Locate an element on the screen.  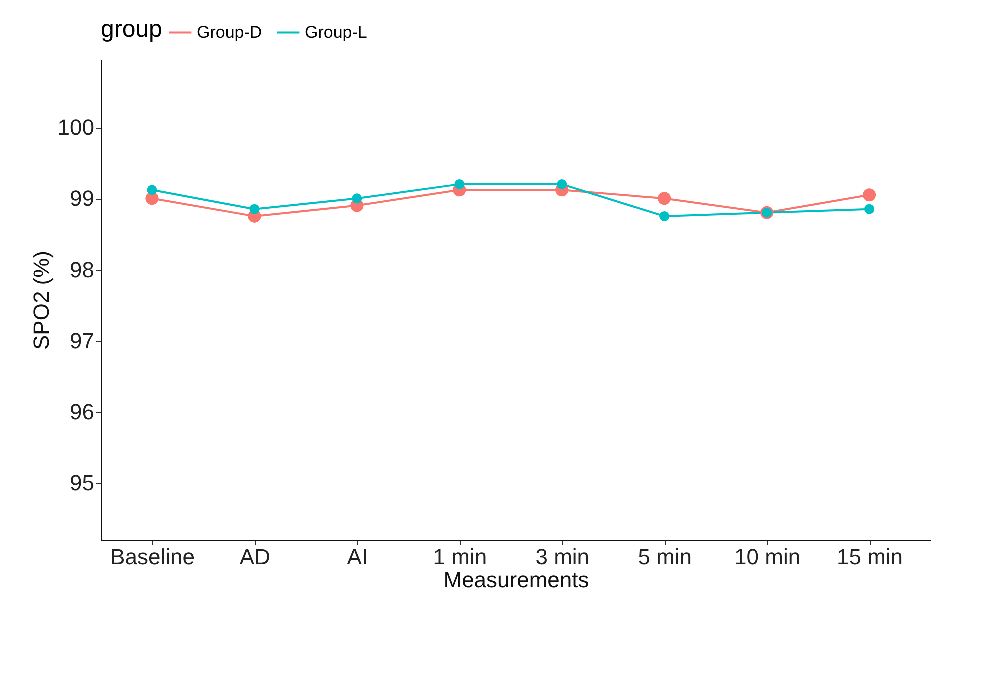
legend-title: group is located at coordinates (131, 29).